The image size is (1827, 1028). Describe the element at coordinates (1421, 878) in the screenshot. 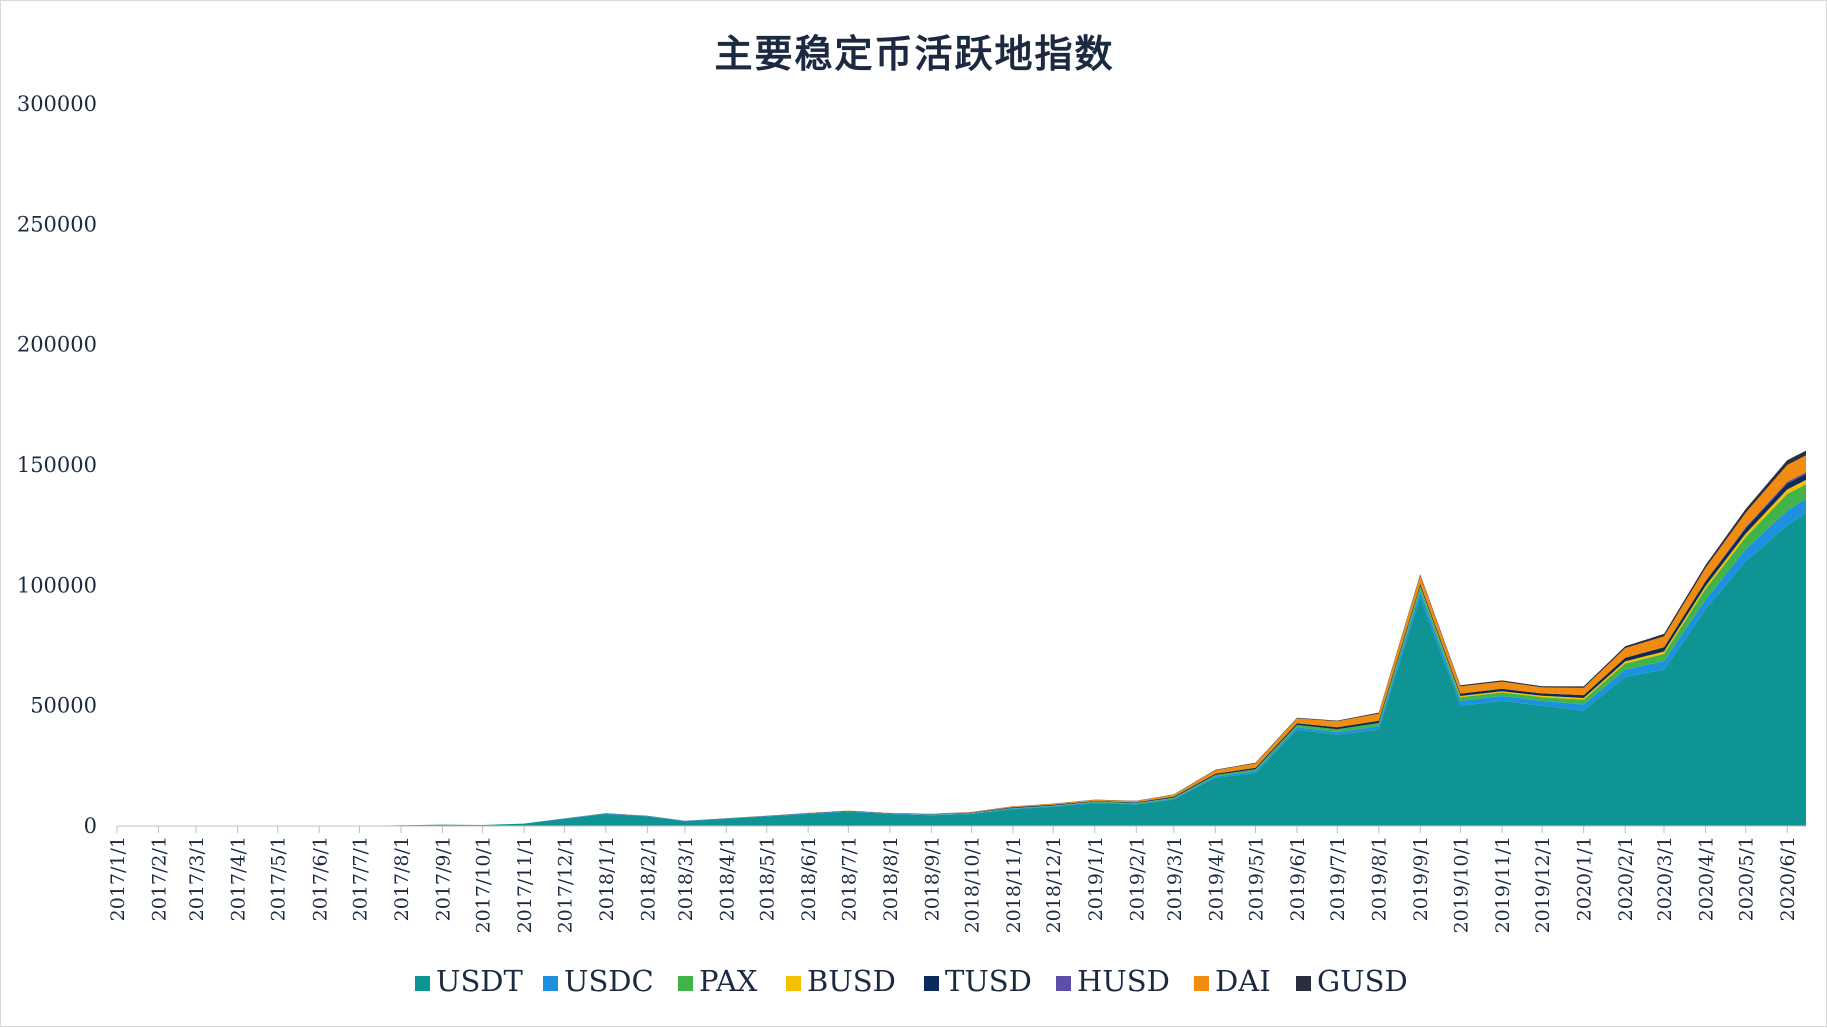

I see `x-tick-label: 2019/9/1` at that location.